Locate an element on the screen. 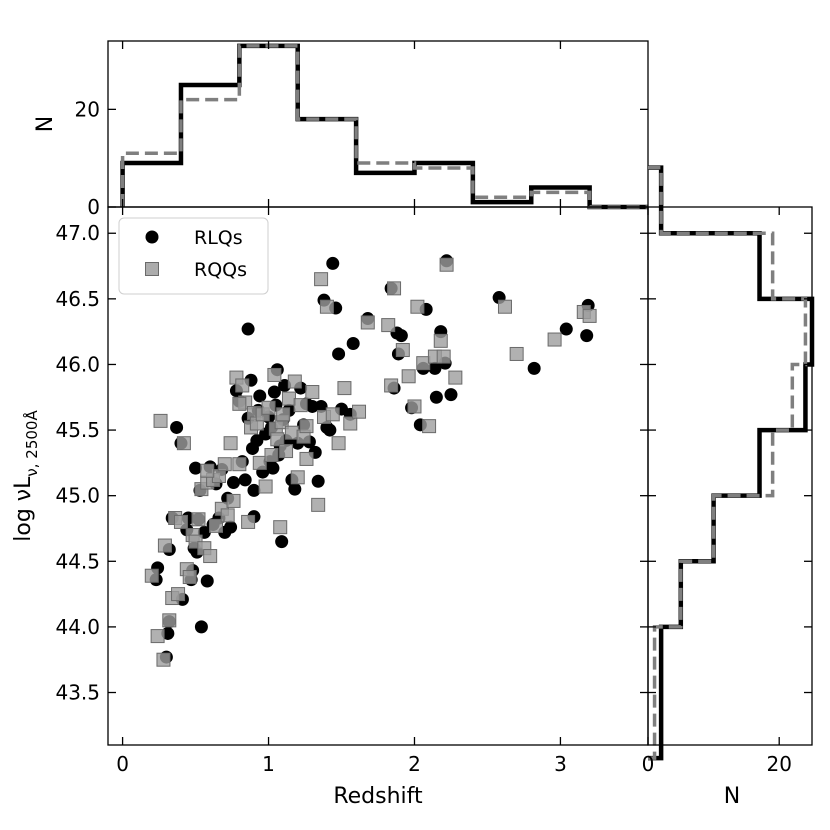 The width and height of the screenshot is (830, 830). top-hist-rlqs is located at coordinates (384, 126).